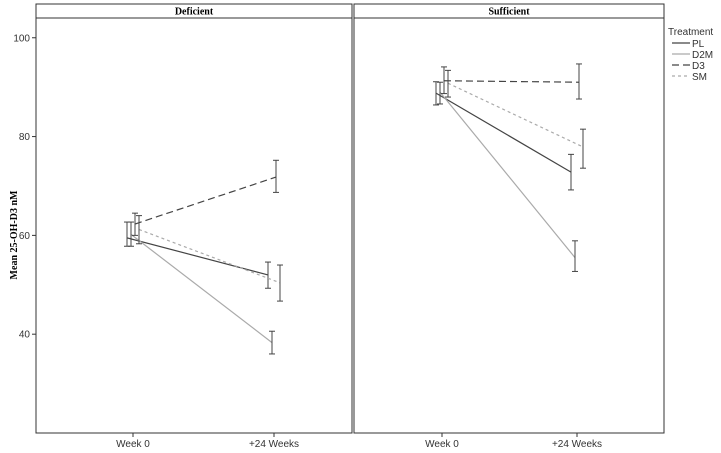 This screenshot has height=453, width=721. I want to click on y-tick-label: 80, so click(25, 137).